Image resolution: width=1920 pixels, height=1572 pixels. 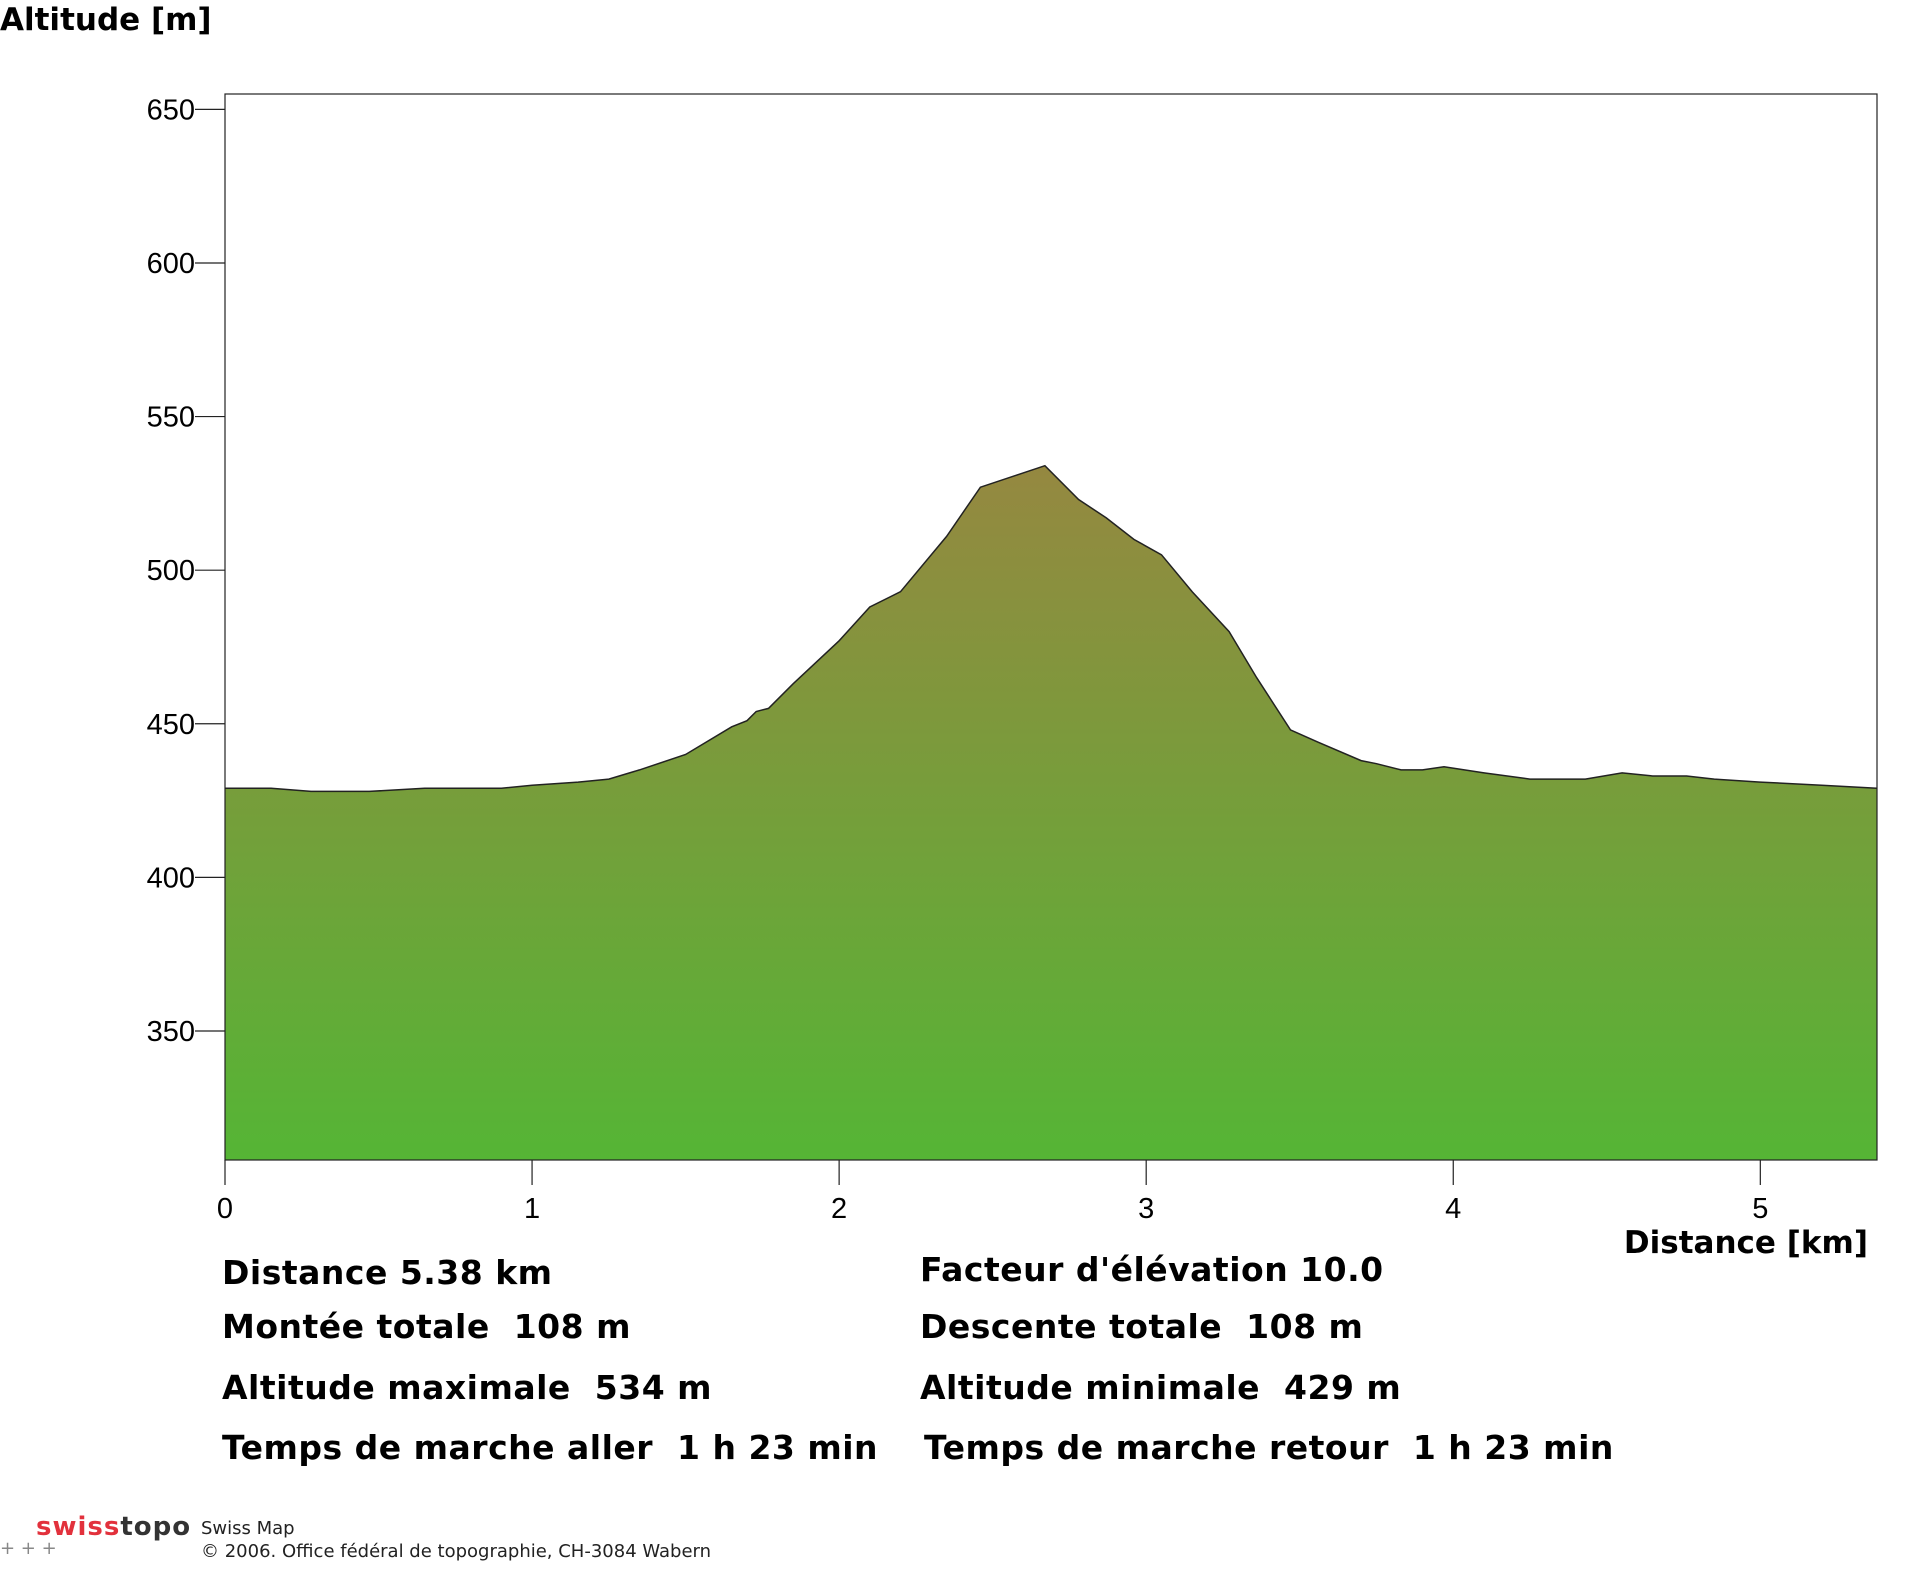 I want to click on x-tick-label-0: 0, so click(x=225, y=1209).